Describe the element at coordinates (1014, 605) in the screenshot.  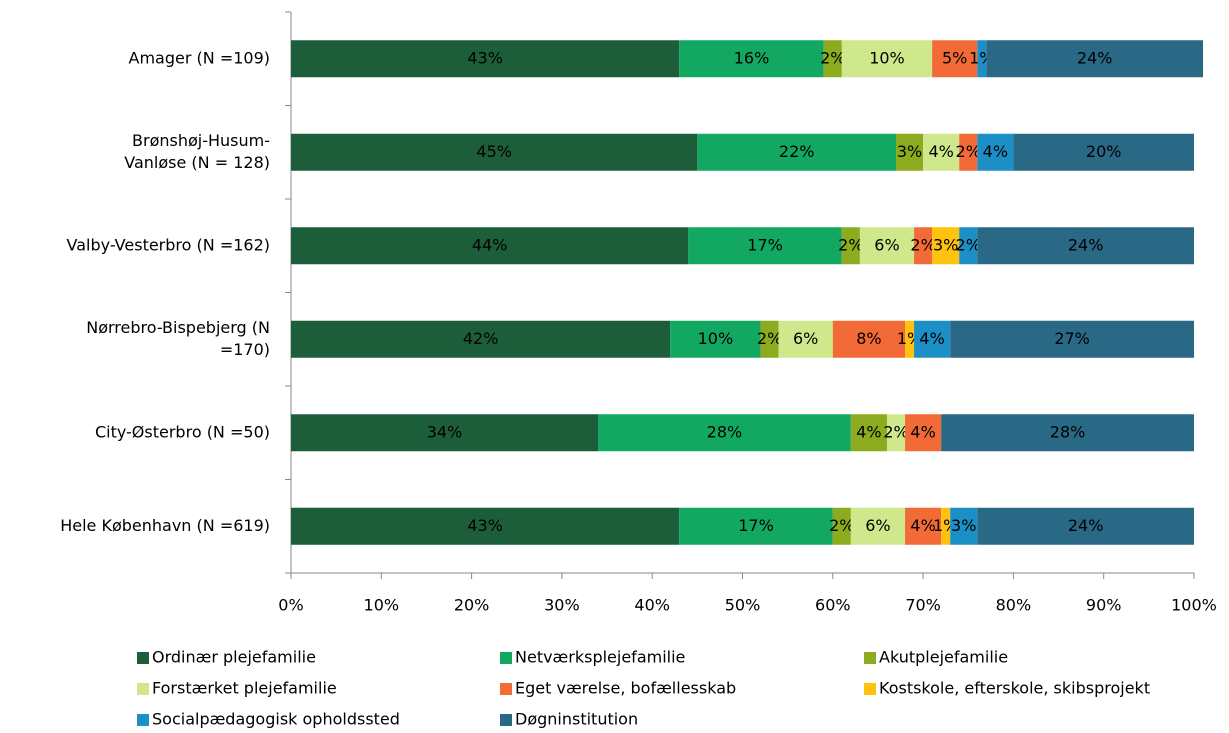
I see `x-tick-label: 80%` at that location.